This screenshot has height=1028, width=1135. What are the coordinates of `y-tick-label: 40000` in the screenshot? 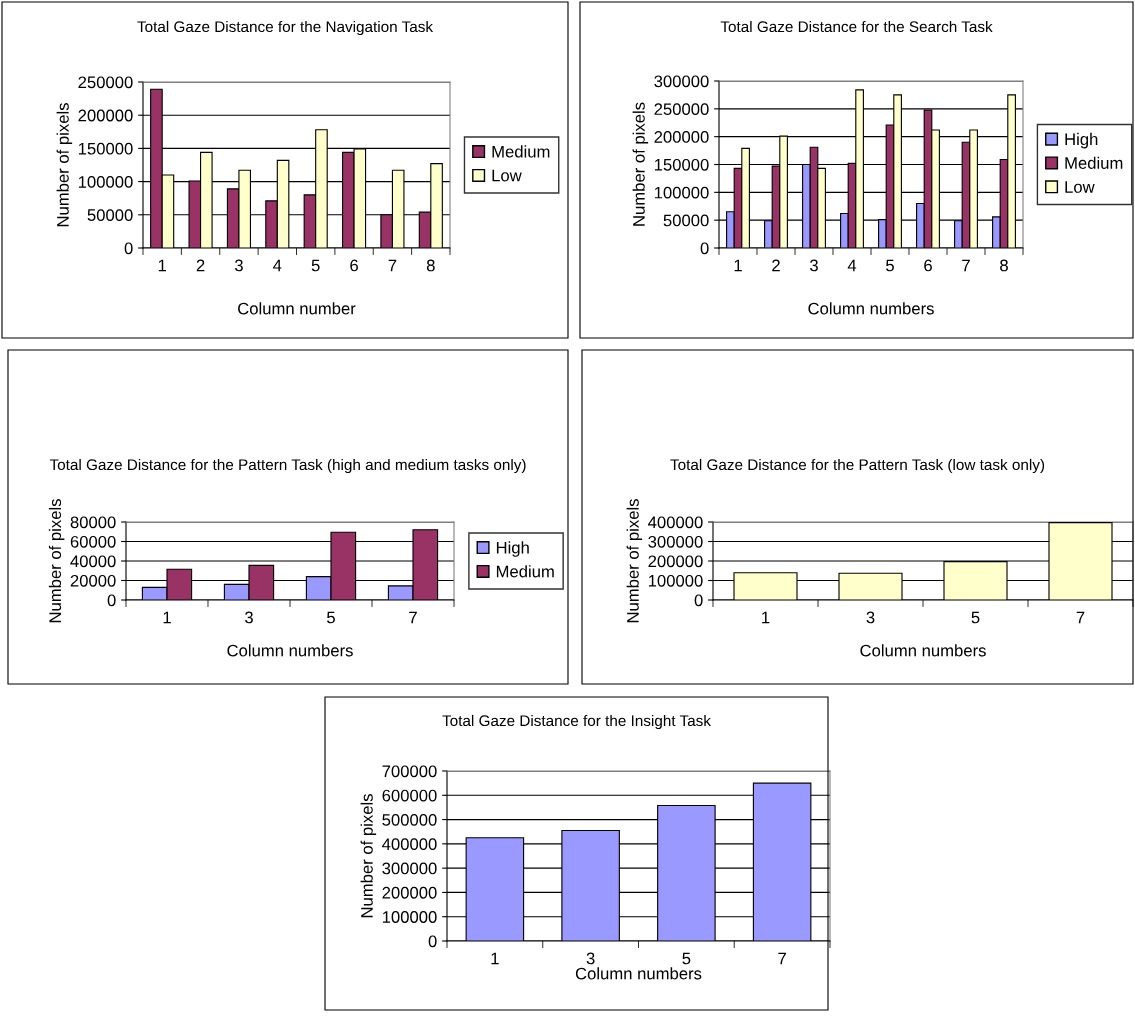 It's located at (93, 561).